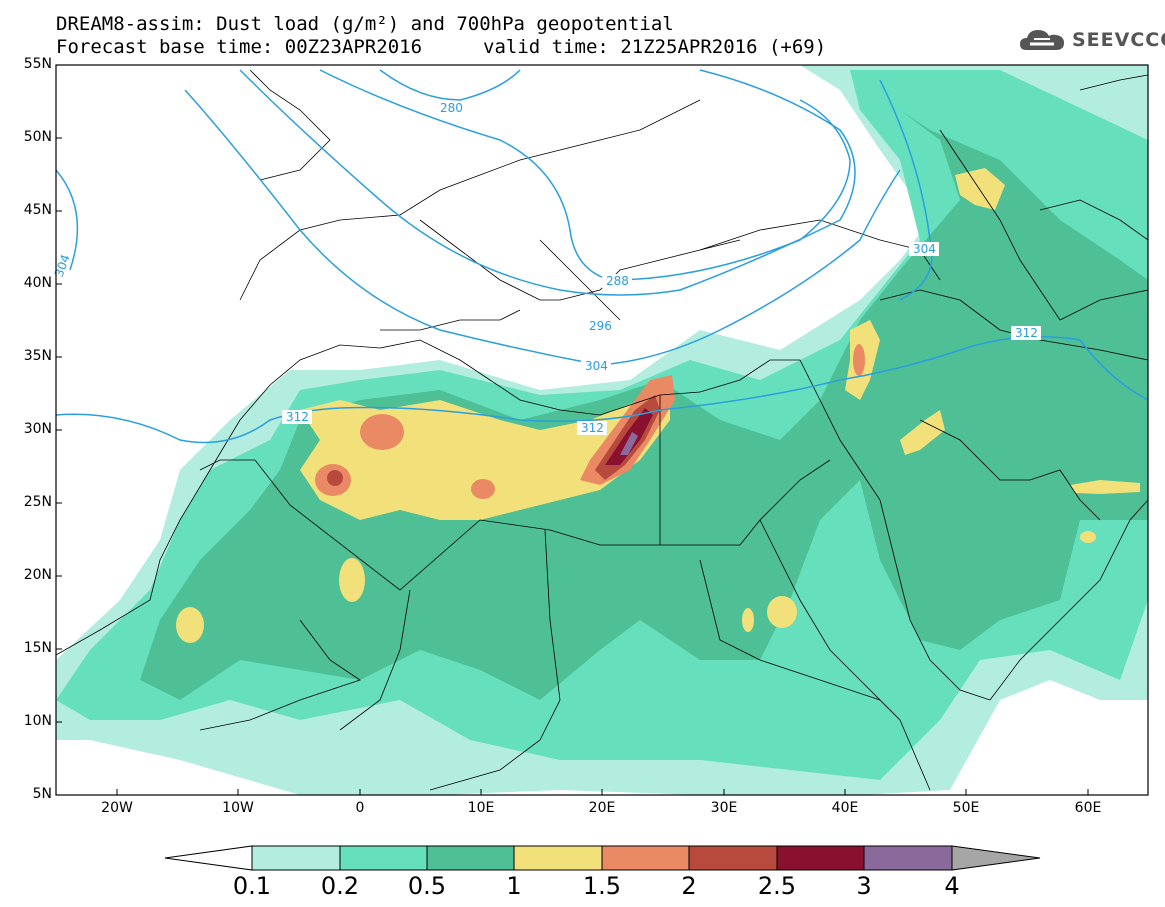 The image size is (1165, 907). I want to click on lon-label: 50E, so click(966, 808).